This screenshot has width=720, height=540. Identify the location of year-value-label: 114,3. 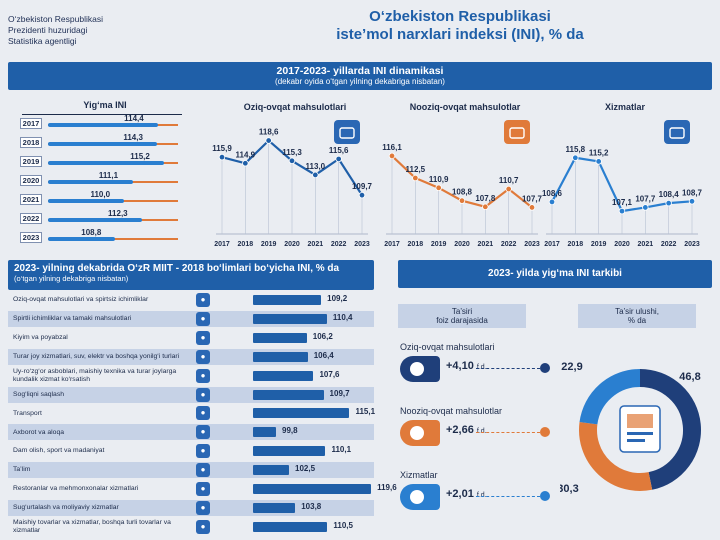
(133, 137).